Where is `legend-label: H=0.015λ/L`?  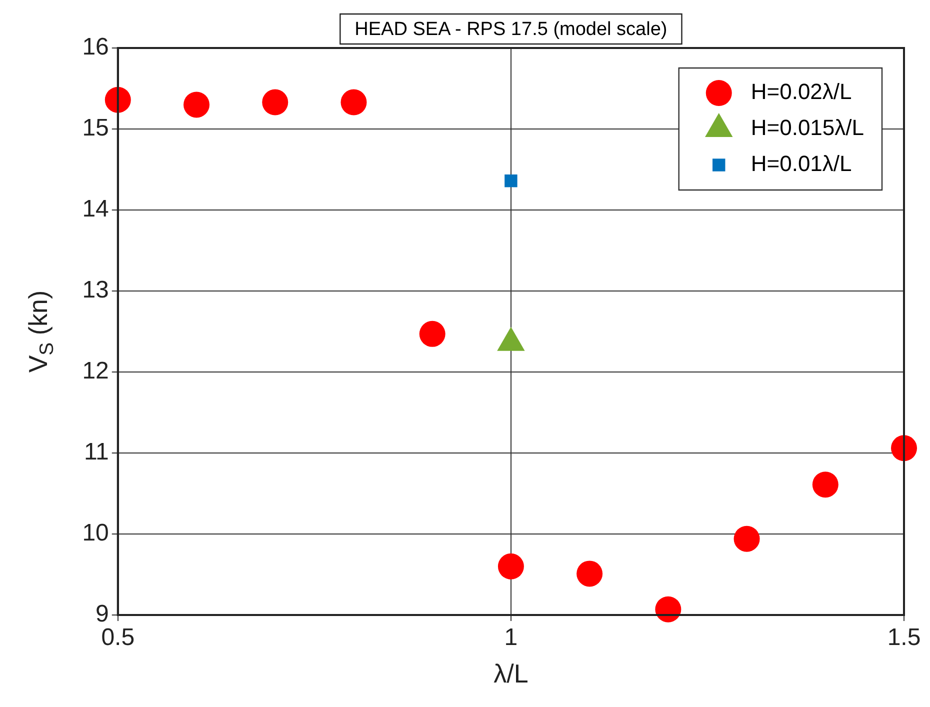 legend-label: H=0.015λ/L is located at coordinates (807, 127).